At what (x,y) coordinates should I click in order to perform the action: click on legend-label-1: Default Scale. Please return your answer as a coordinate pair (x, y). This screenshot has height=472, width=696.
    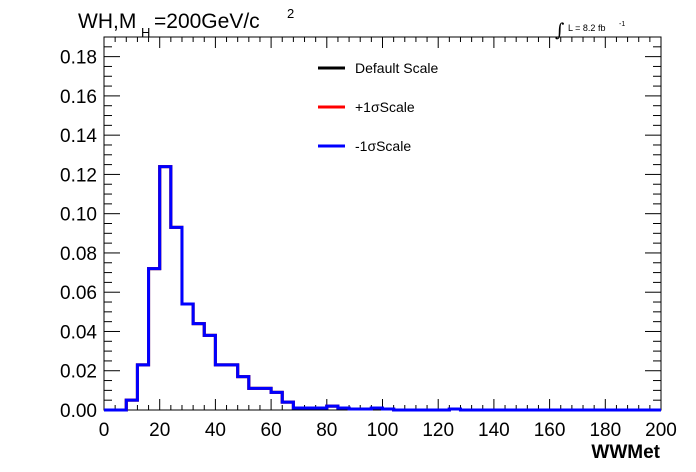
    Looking at the image, I should click on (396, 68).